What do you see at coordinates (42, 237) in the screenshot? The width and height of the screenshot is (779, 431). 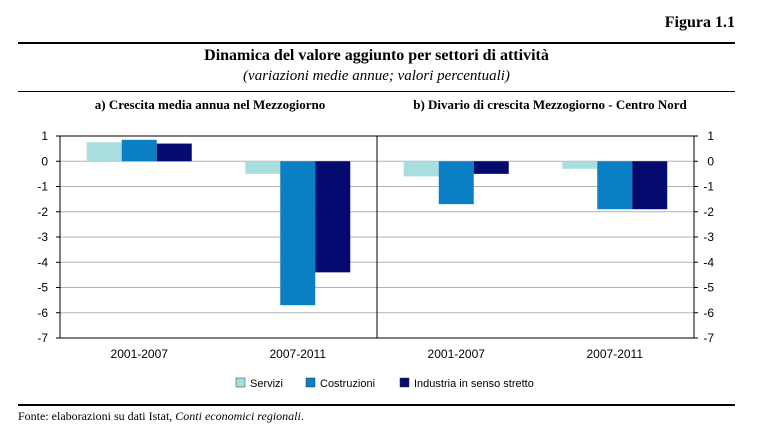 I see `y-tick-label-left: -3` at bounding box center [42, 237].